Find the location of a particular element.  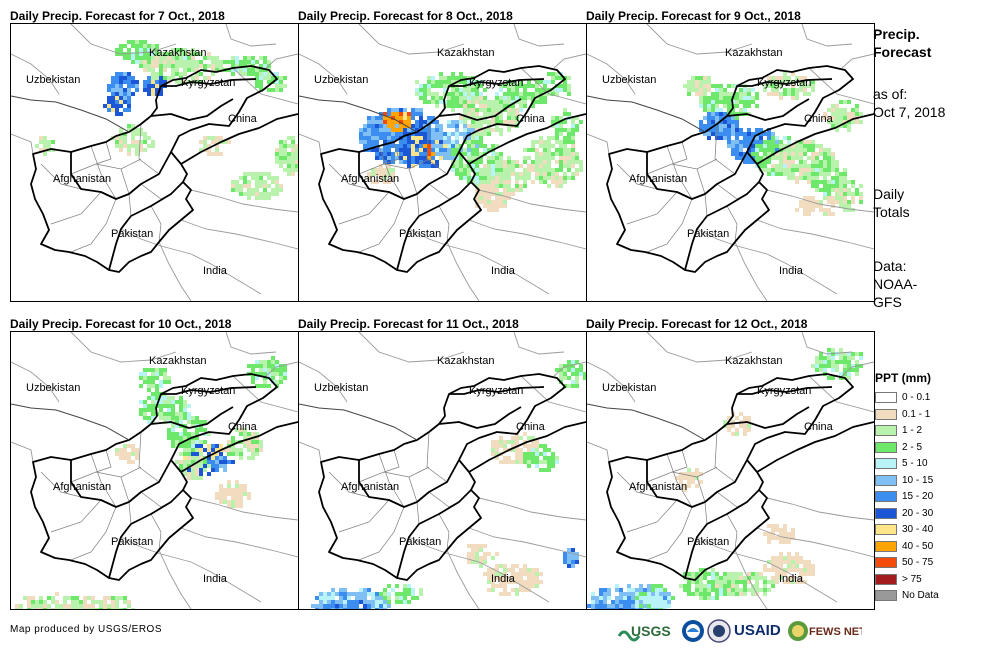

fewsnet-logo: FEWS NET is located at coordinates (825, 631).